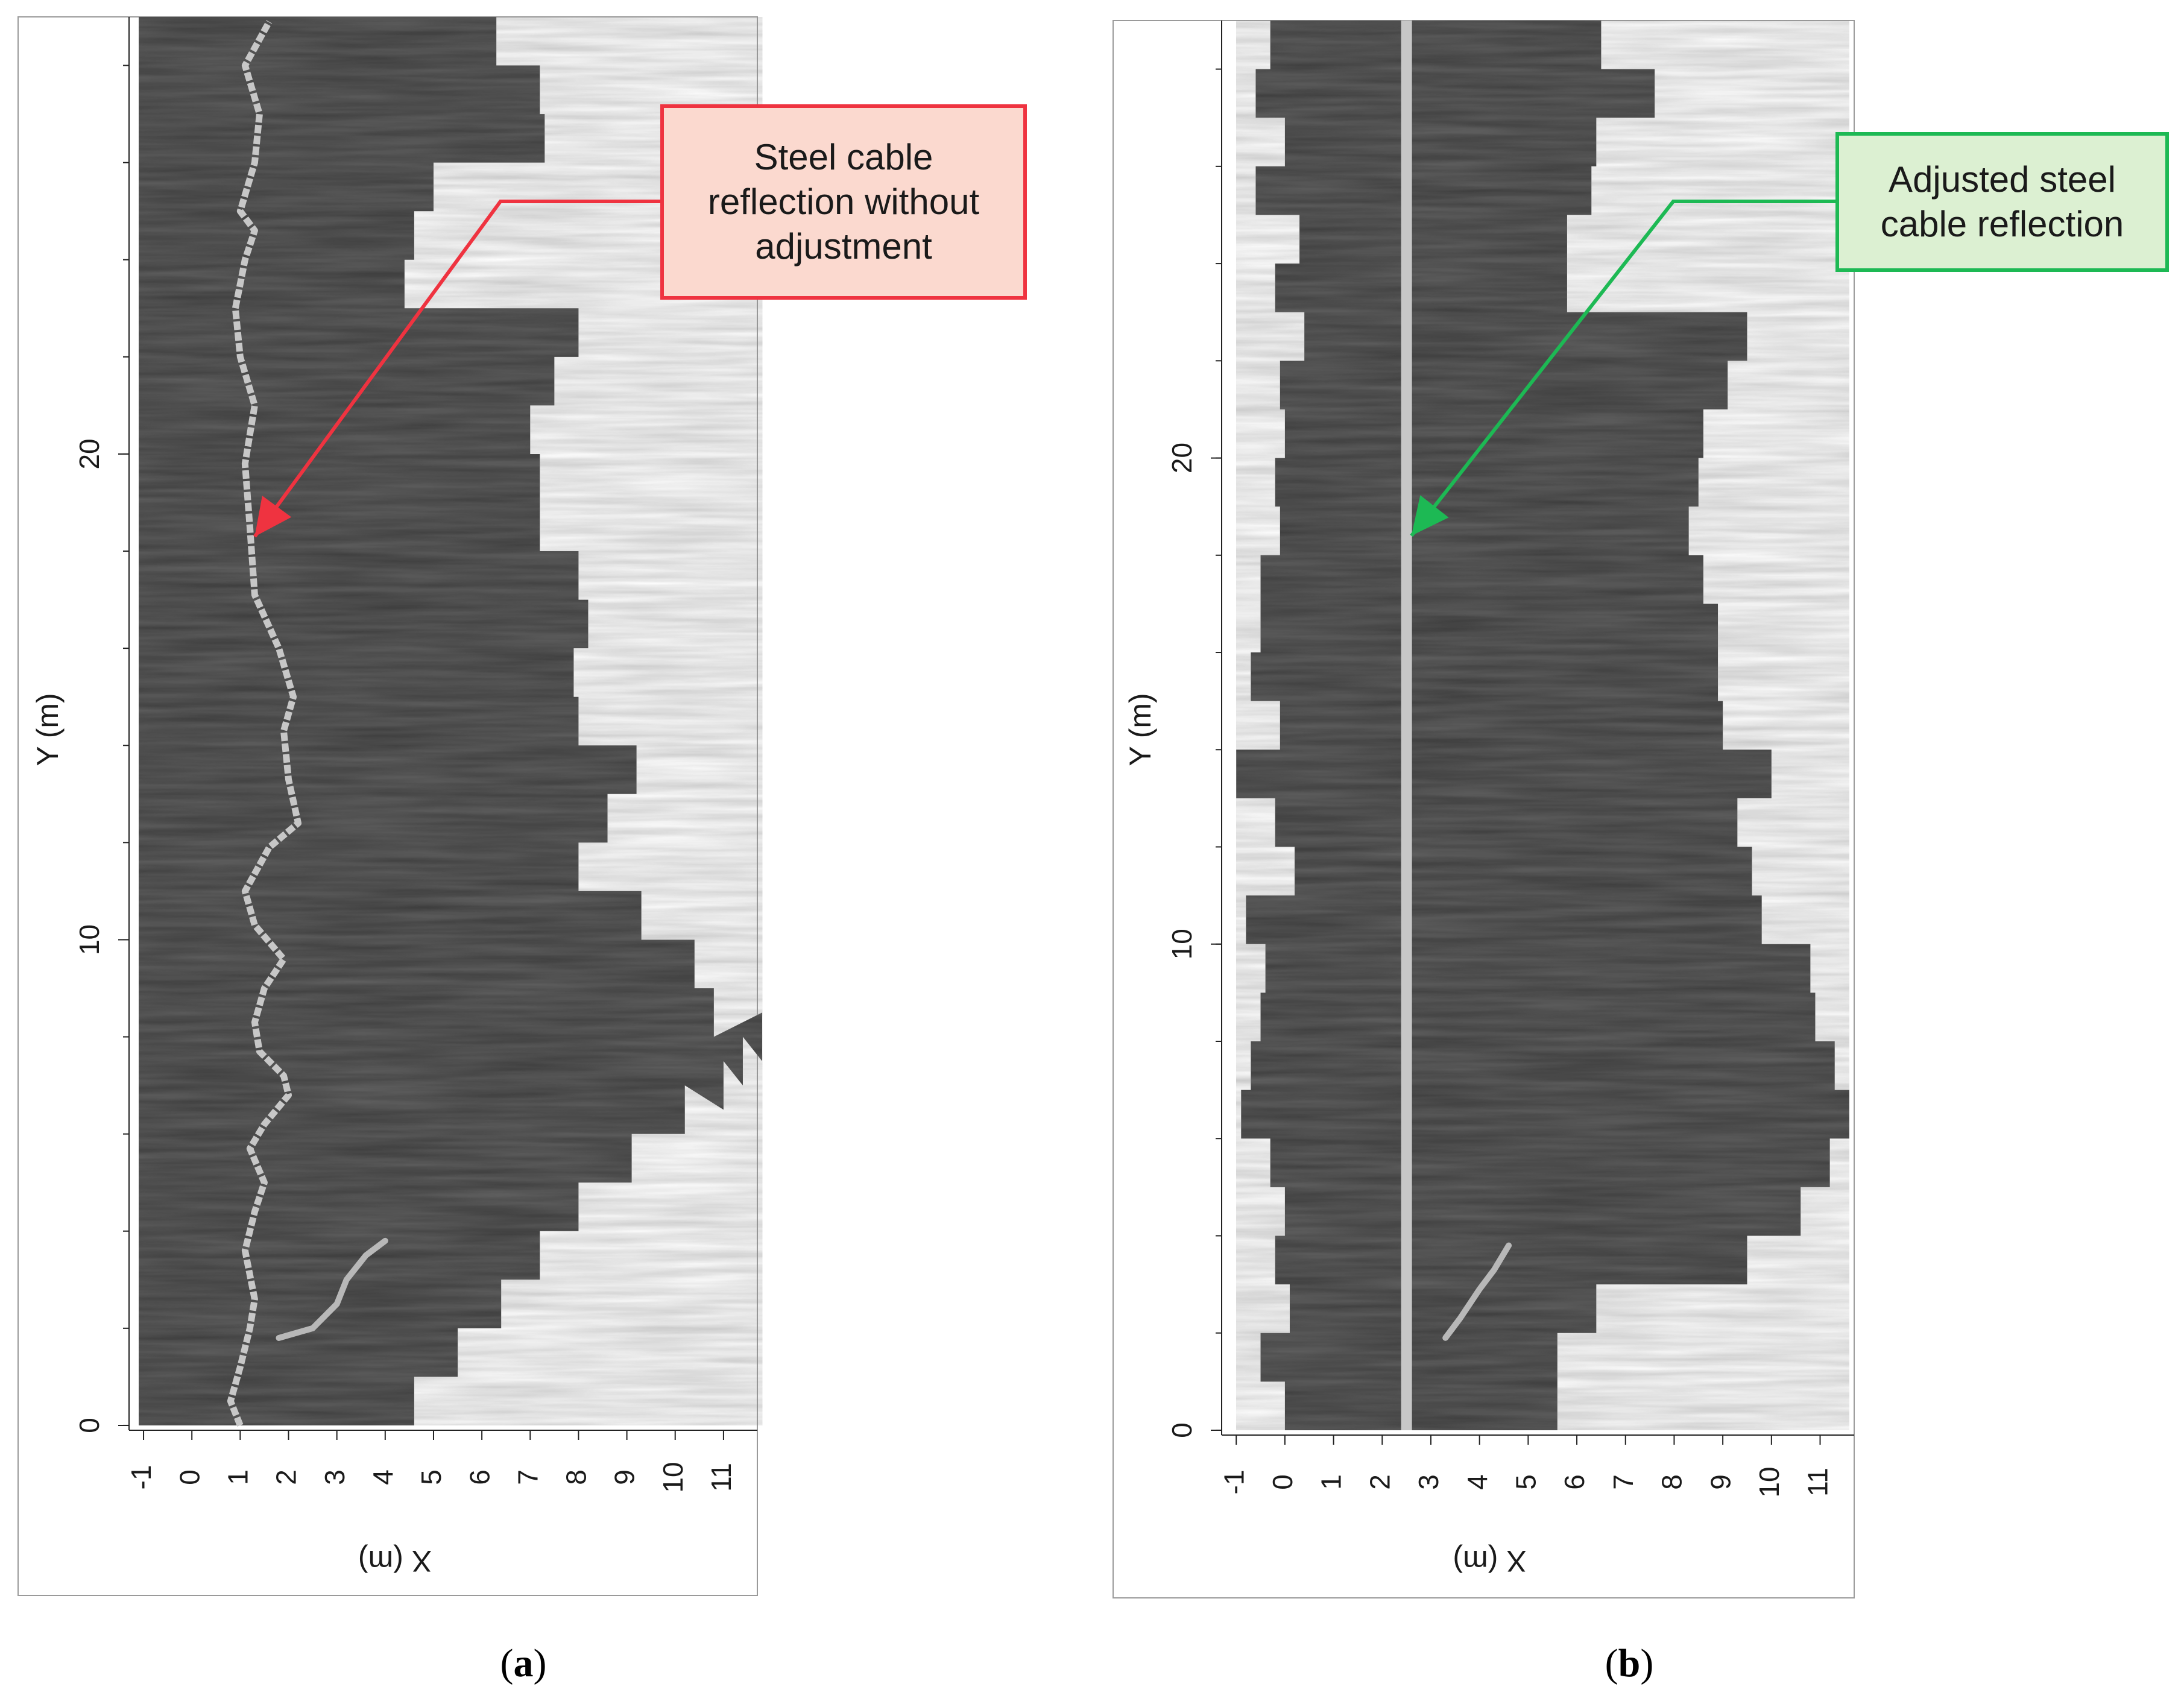 Image resolution: width=2184 pixels, height=1704 pixels. I want to click on annotation-line: reflection without, so click(844, 201).